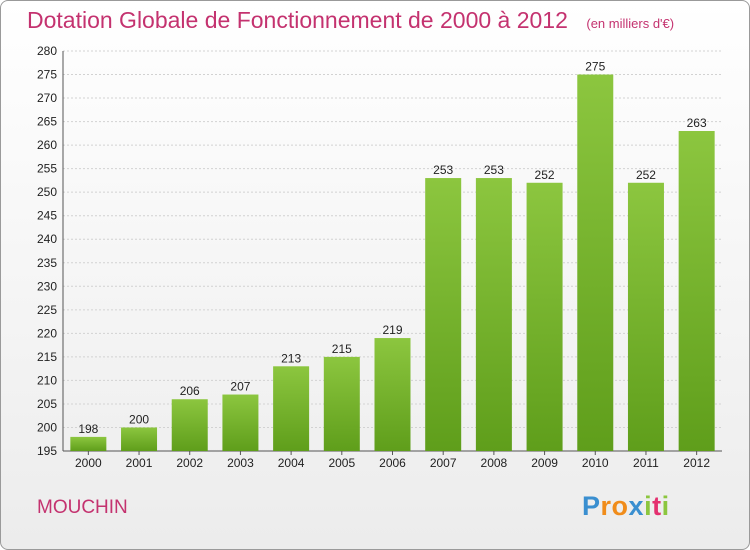  Describe the element at coordinates (291, 358) in the screenshot. I see `data-label: 213` at that location.